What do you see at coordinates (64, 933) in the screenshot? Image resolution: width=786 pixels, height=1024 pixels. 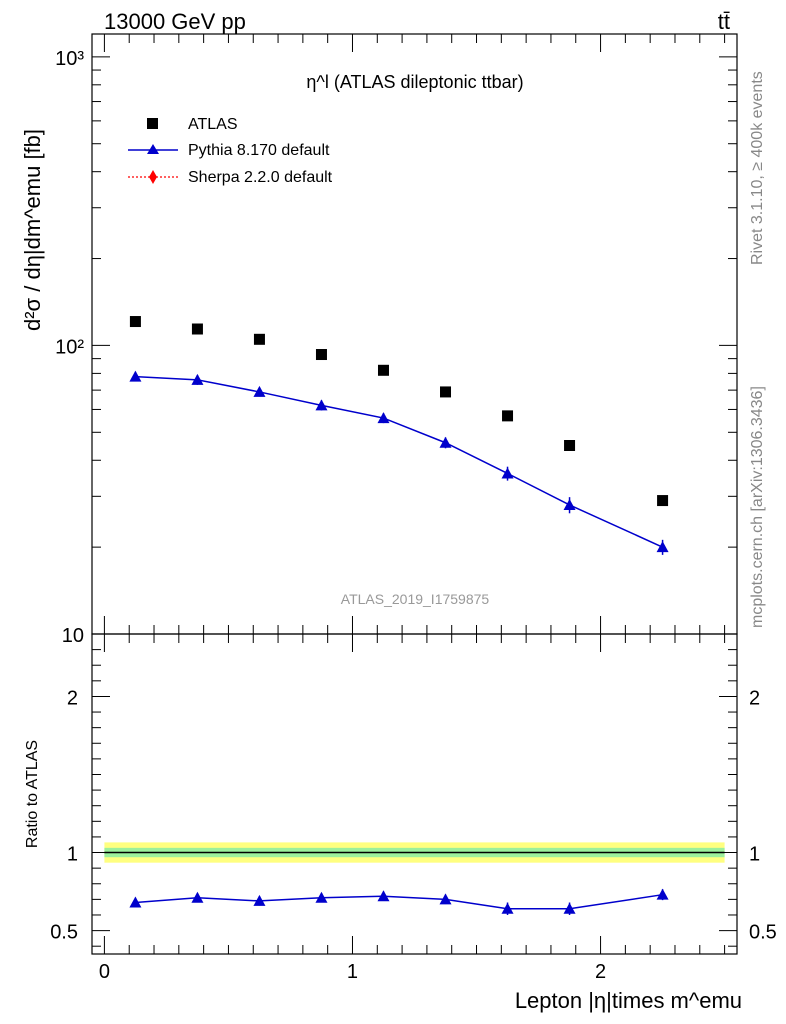 I see `ratio-y-tick-label-left: 0.5` at bounding box center [64, 933].